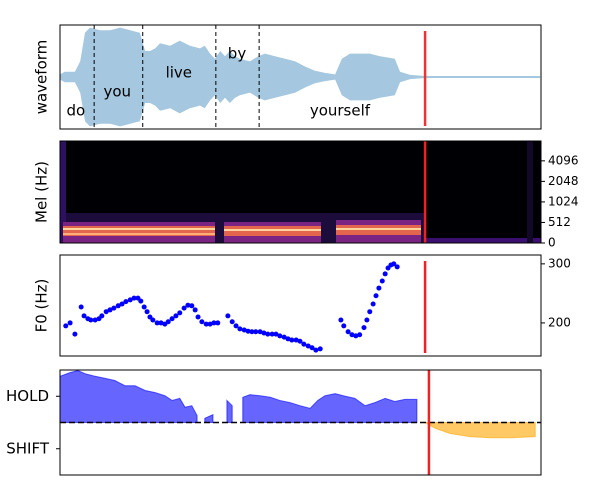  I want to click on y-tick-label: 0, so click(552, 243).